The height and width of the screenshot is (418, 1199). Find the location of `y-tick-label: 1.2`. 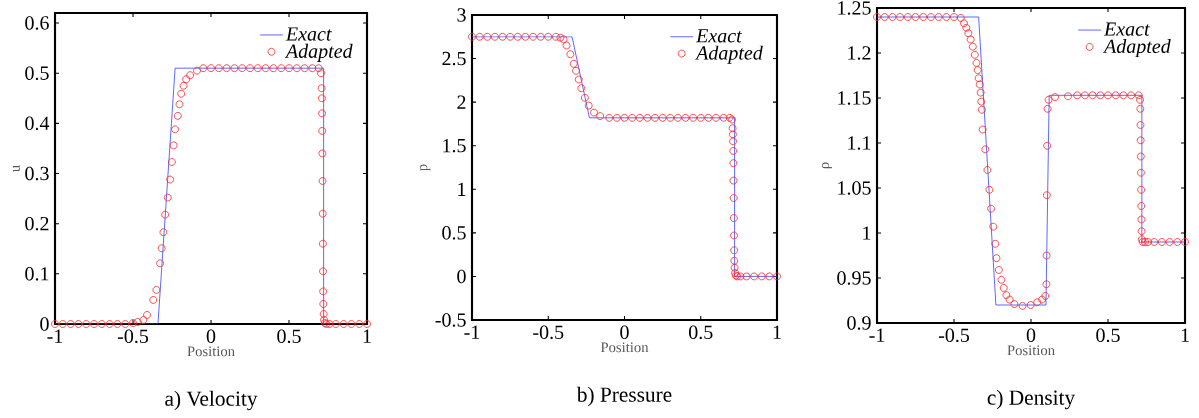

y-tick-label: 1.2 is located at coordinates (859, 53).